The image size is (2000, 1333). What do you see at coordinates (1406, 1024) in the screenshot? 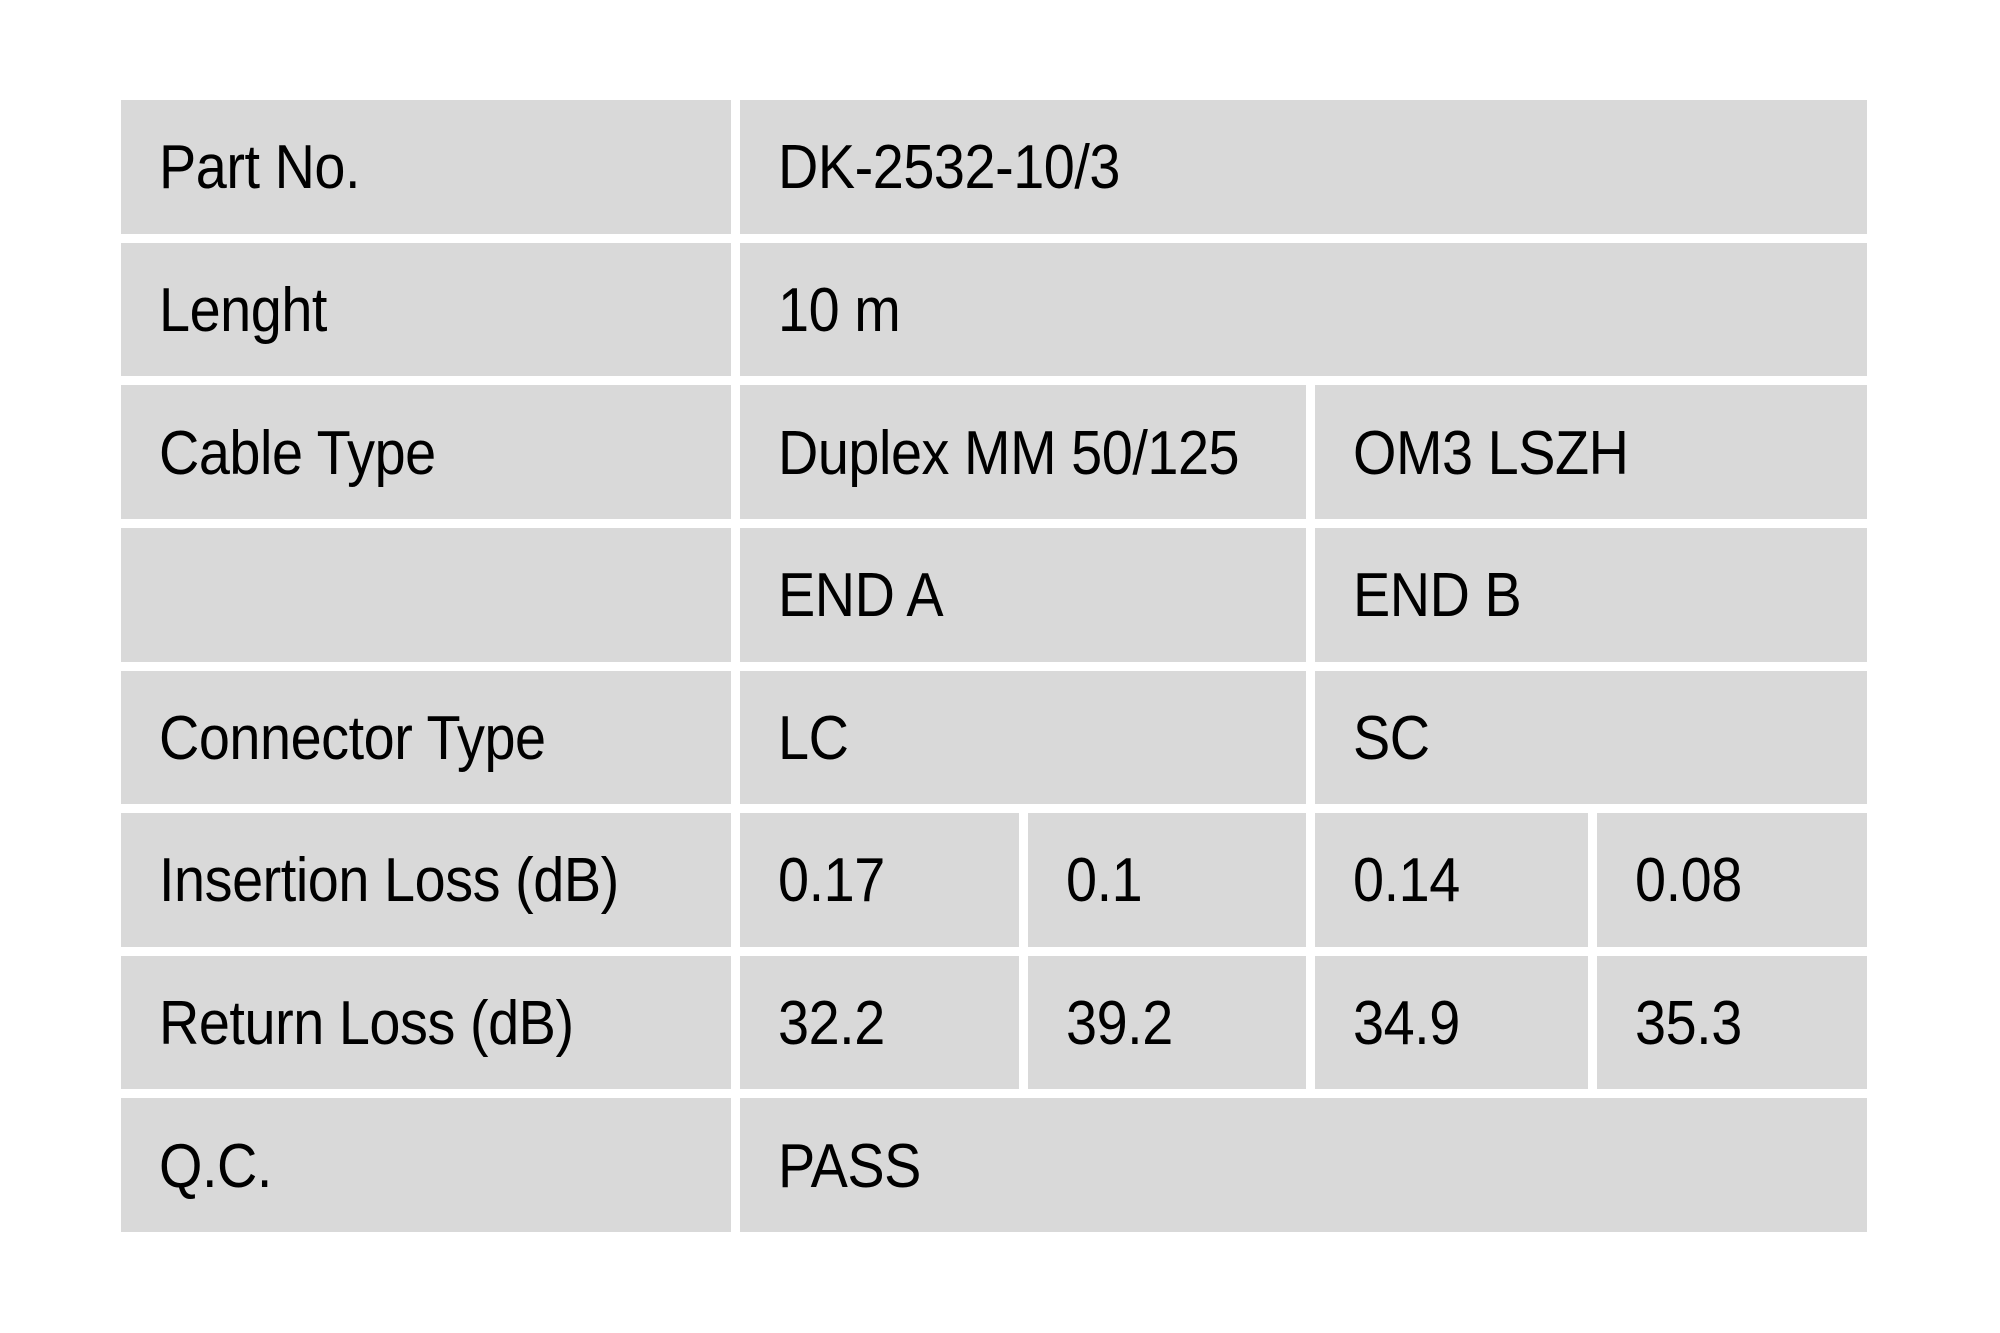
I see `cell-value-text: 34.9` at bounding box center [1406, 1024].